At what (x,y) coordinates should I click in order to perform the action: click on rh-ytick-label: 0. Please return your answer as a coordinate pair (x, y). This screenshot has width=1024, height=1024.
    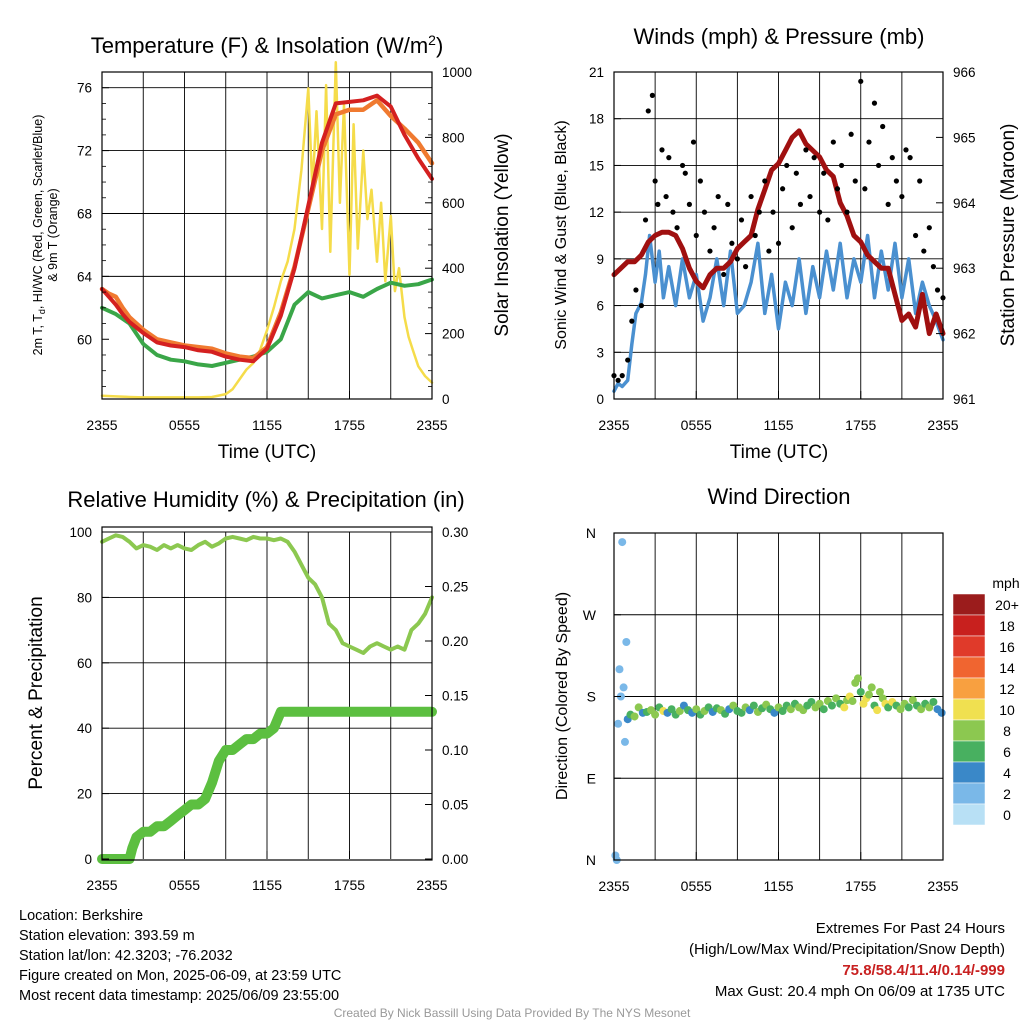
    Looking at the image, I should click on (88, 859).